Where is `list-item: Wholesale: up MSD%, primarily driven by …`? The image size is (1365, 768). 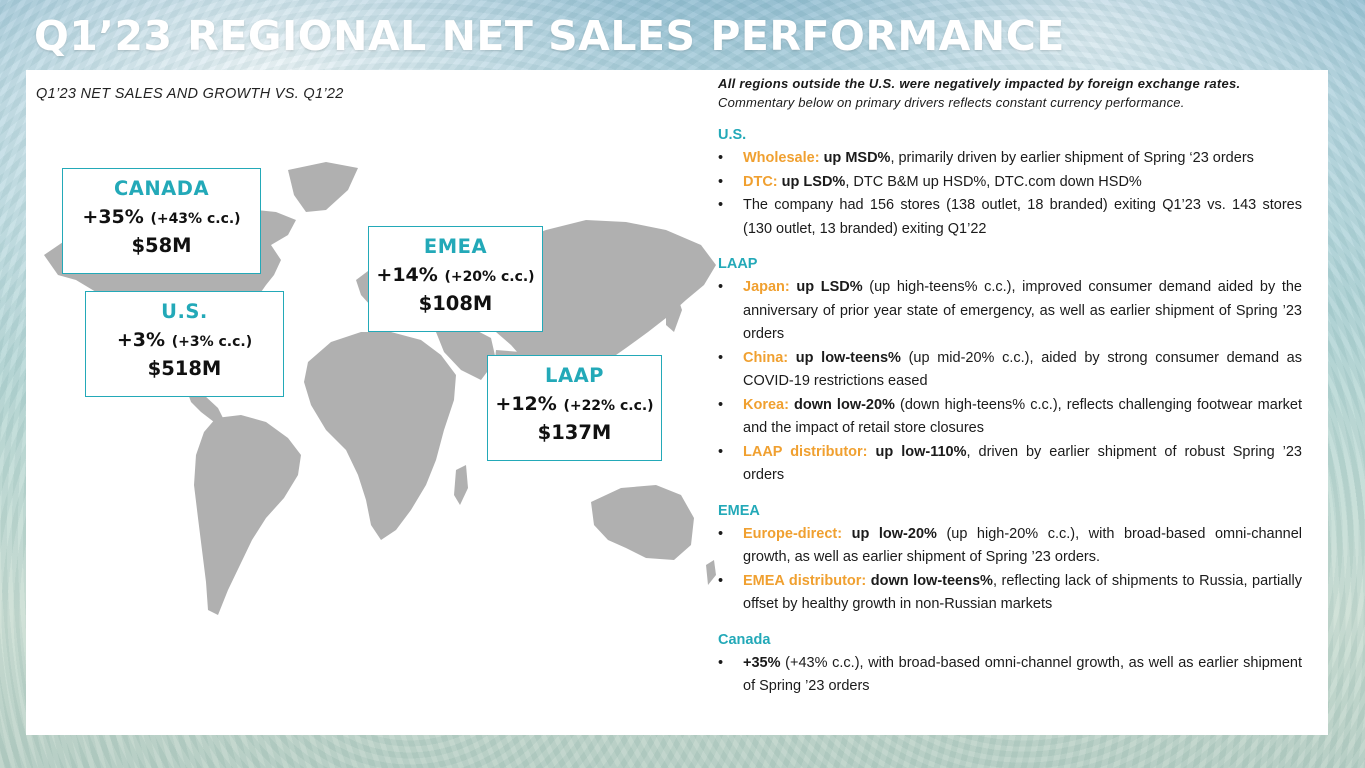 list-item: Wholesale: up MSD%, primarily driven by … is located at coordinates (1010, 159).